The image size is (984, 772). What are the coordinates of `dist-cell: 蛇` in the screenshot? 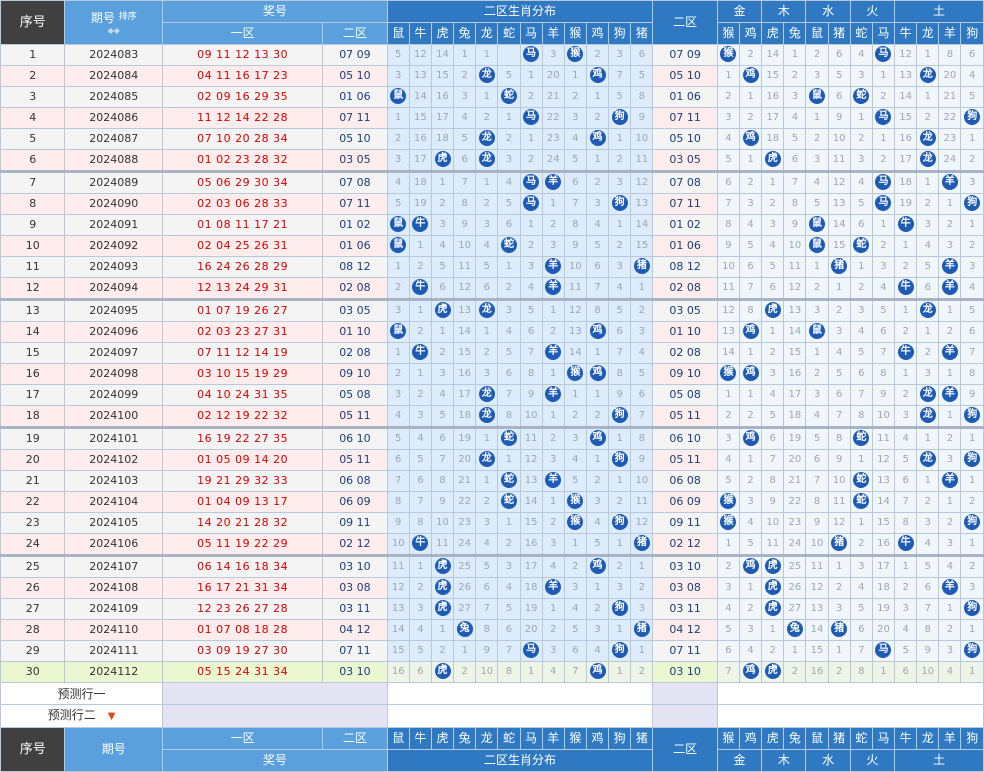 It's located at (509, 246).